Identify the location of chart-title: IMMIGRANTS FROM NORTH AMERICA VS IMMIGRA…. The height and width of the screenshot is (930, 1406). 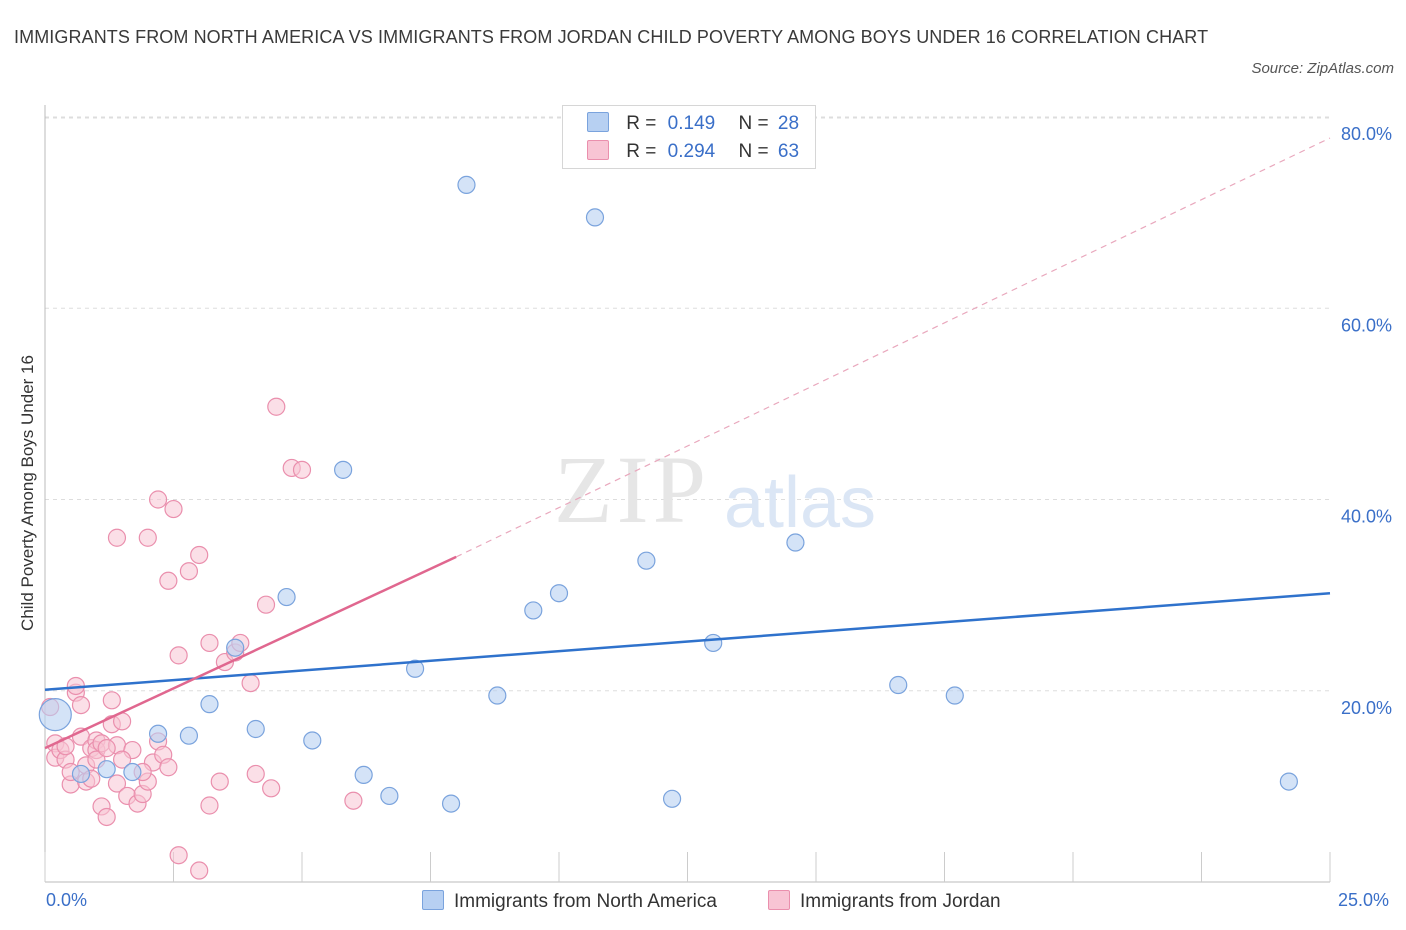
(611, 37).